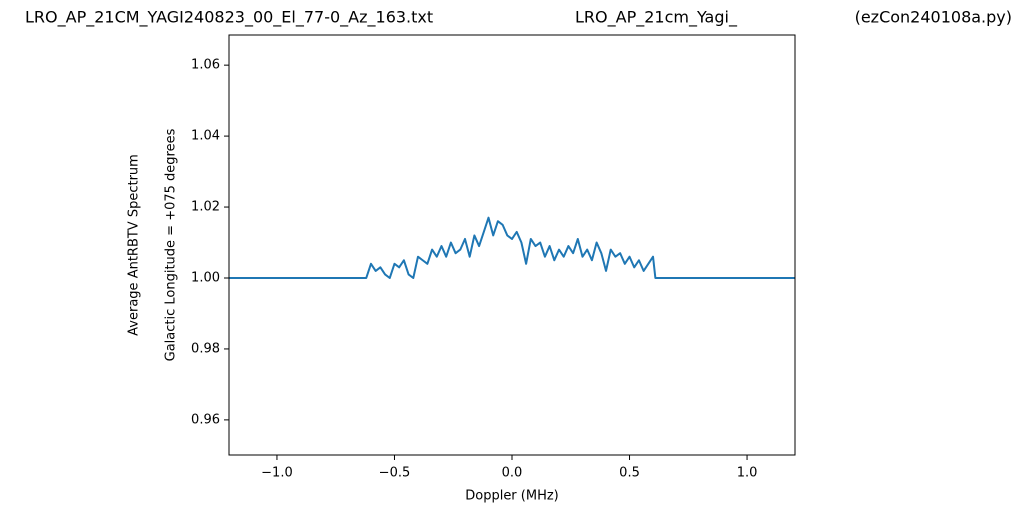  I want to click on x-tick-label: 0.5, so click(629, 473).